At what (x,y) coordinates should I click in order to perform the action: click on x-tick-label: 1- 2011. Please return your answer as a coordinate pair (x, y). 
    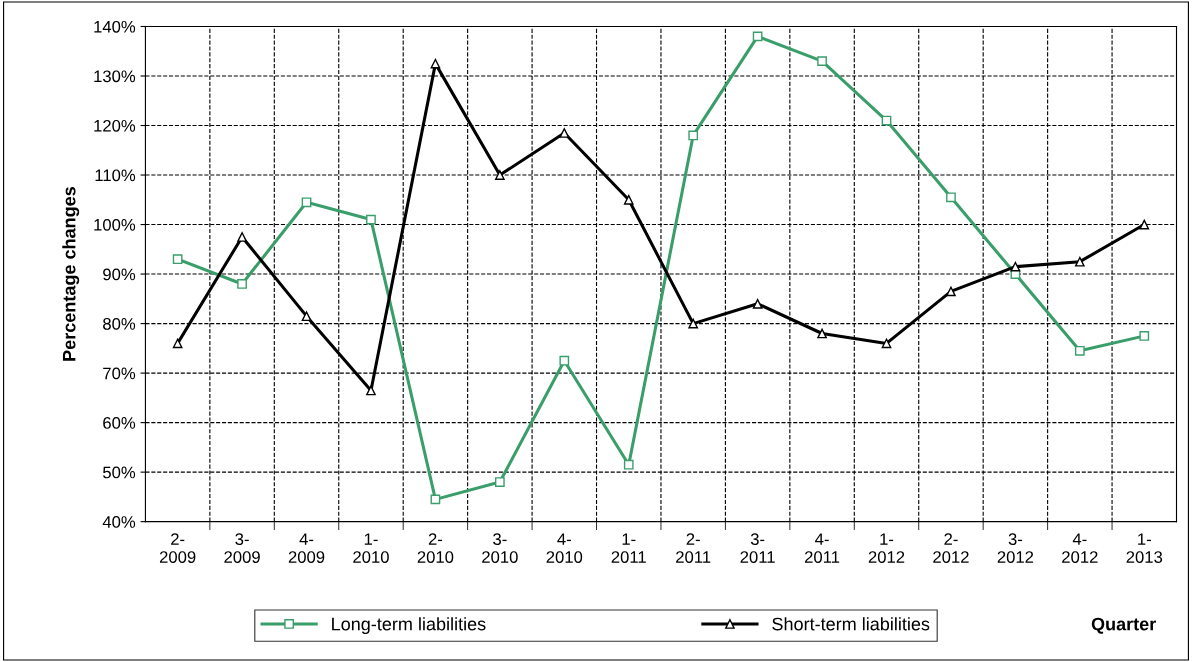
    Looking at the image, I should click on (628, 548).